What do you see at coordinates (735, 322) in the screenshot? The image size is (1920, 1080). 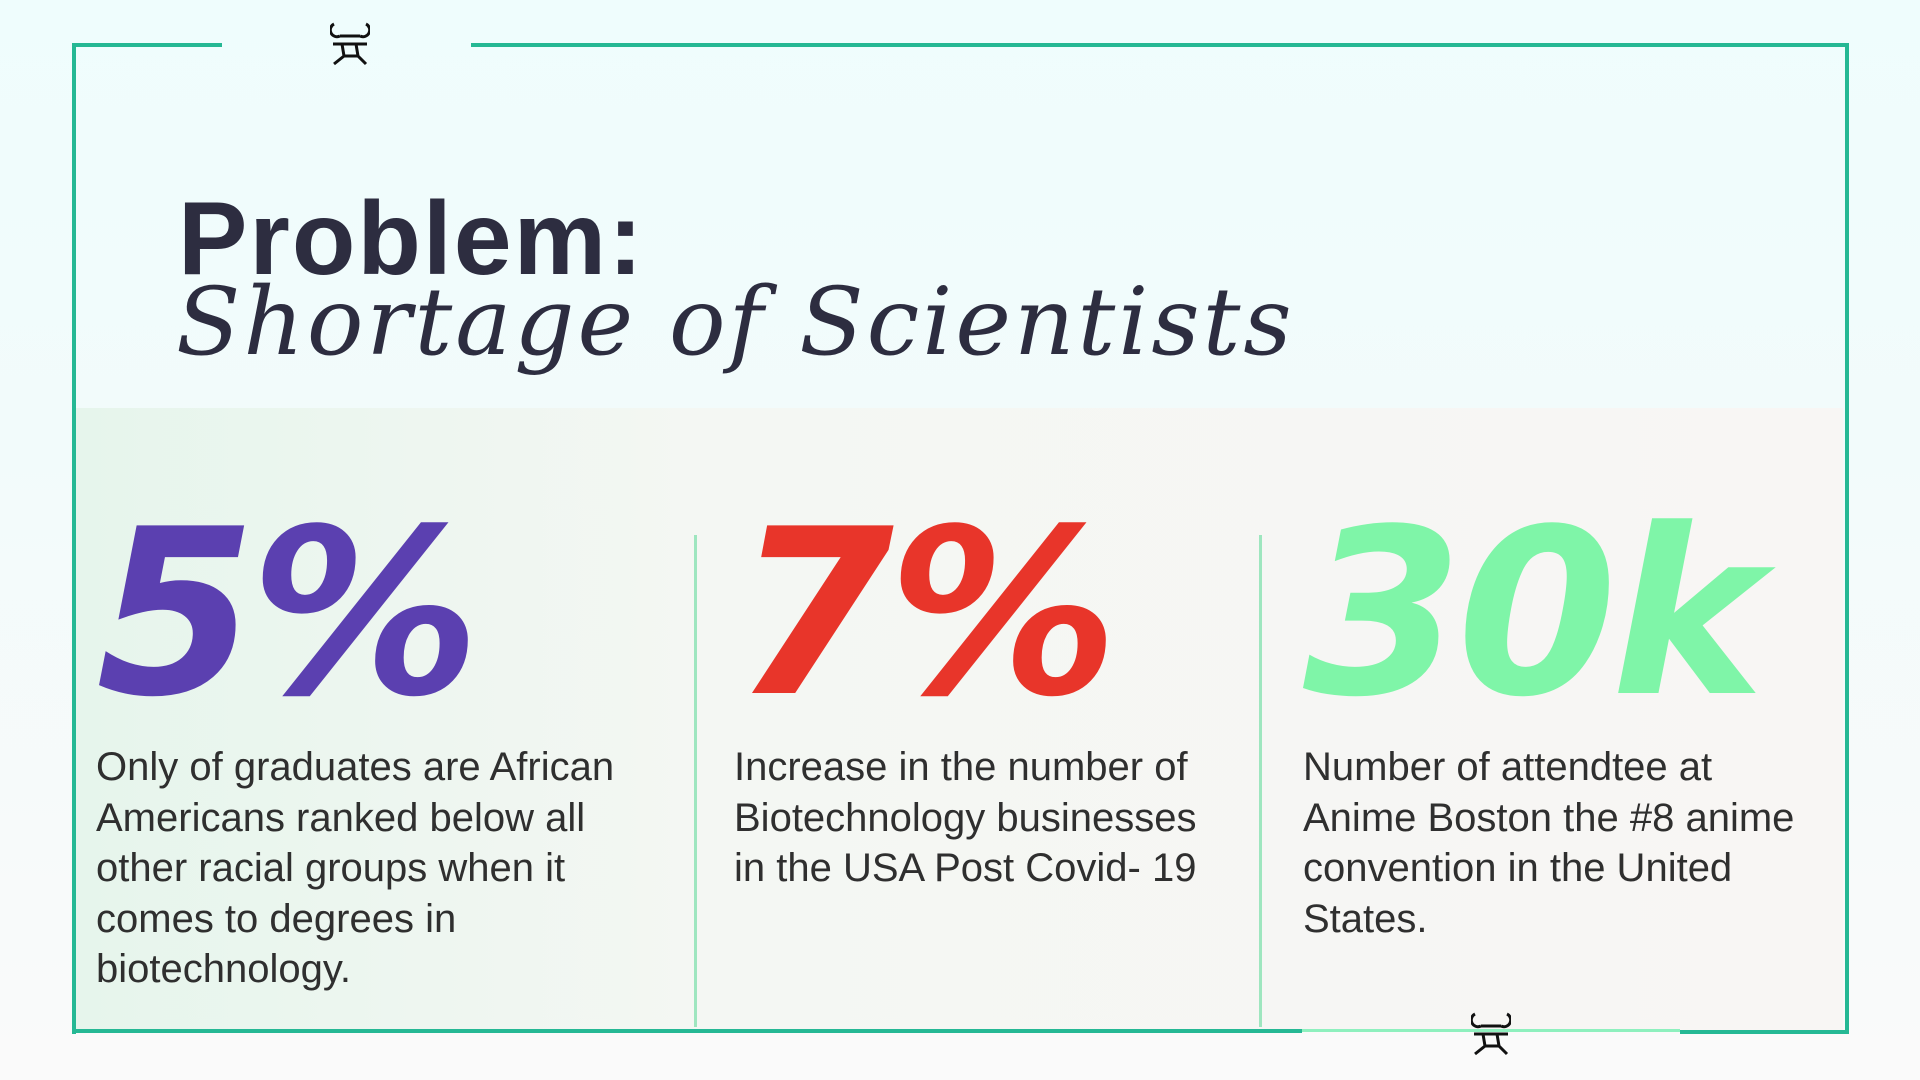 I see `page-subtitle: Shortage of Scientists` at bounding box center [735, 322].